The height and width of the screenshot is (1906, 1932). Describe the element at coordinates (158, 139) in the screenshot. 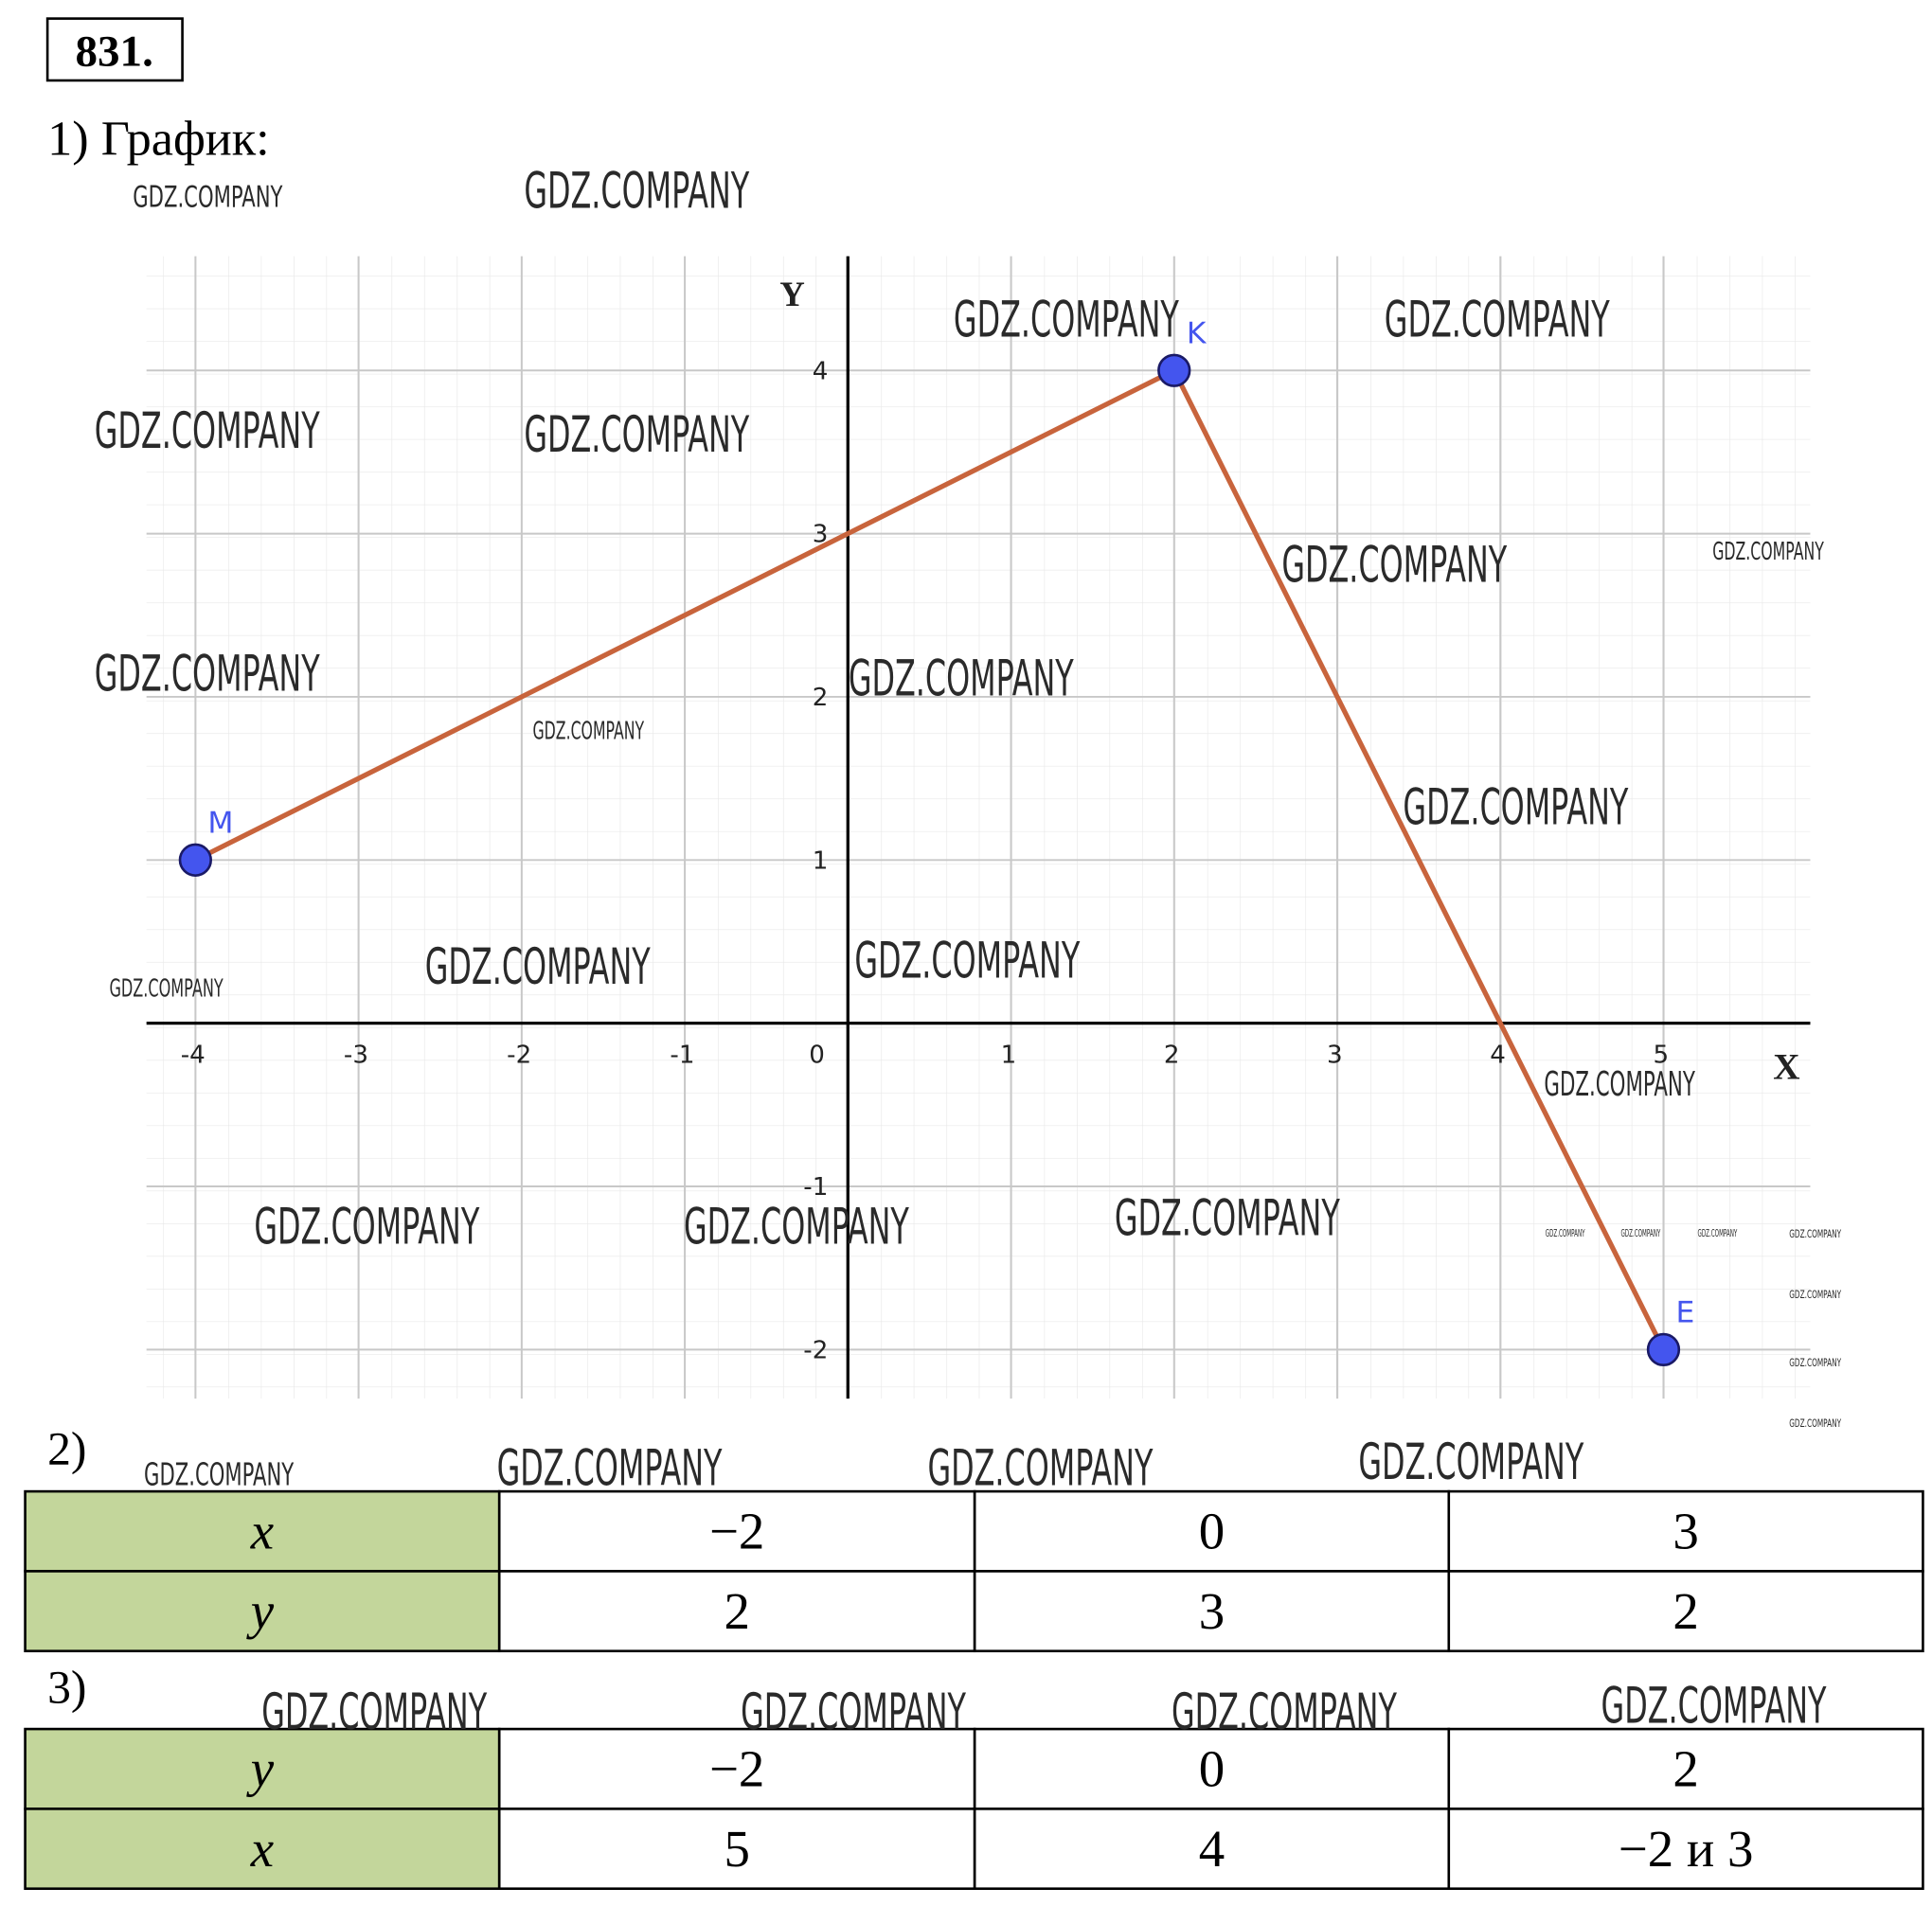

I see `part-label: 1) График:` at that location.